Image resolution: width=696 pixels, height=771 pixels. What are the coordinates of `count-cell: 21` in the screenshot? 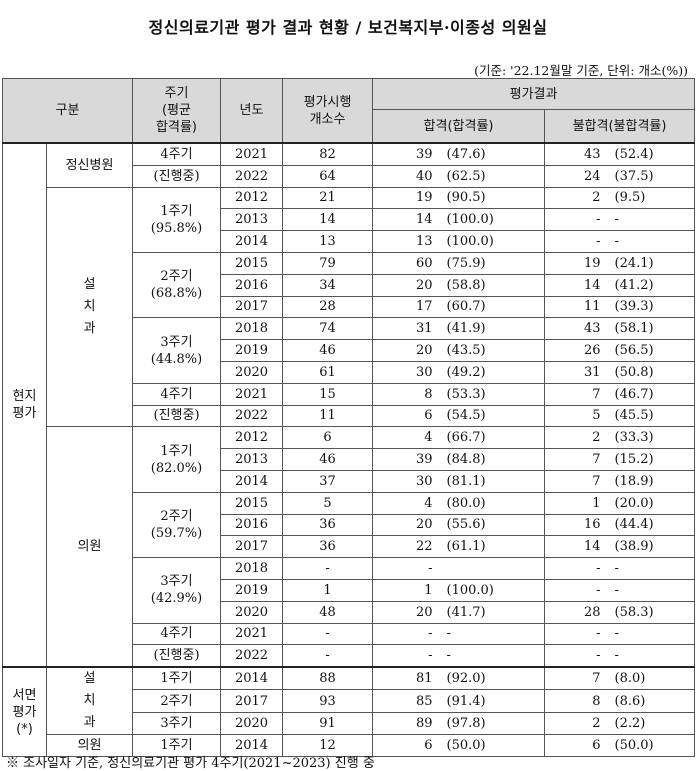 It's located at (328, 198).